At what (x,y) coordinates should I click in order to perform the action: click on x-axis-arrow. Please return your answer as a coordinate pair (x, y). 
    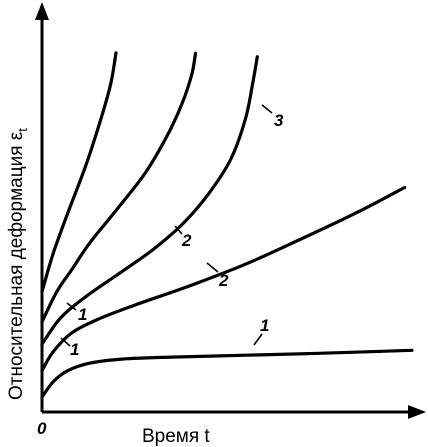
    Looking at the image, I should click on (417, 412).